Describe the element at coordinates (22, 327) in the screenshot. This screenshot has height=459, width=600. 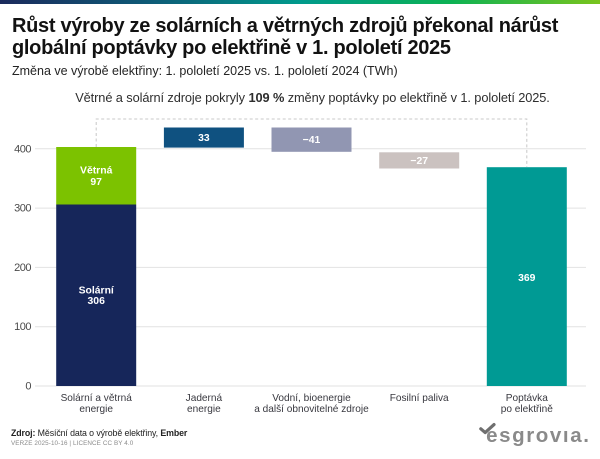
I see `svg-text: 100` at that location.